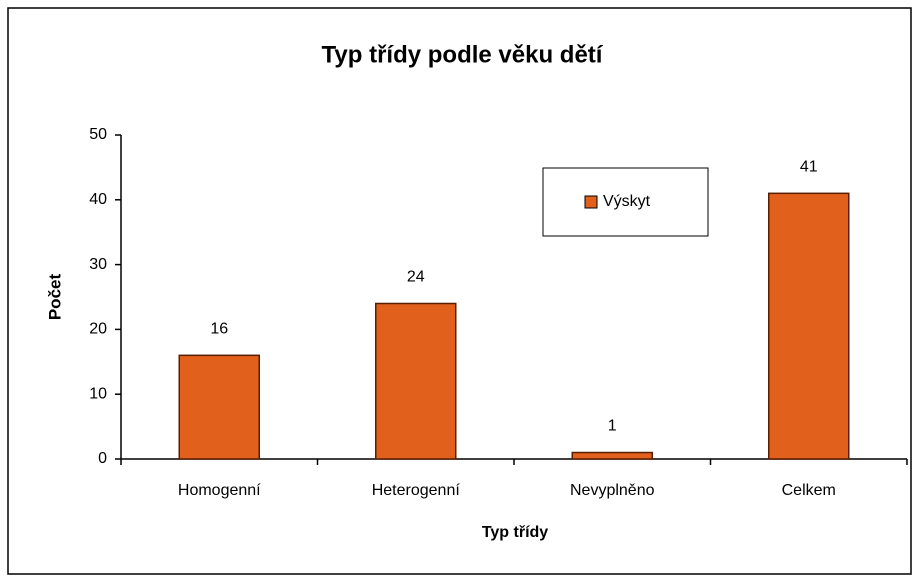 This screenshot has width=917, height=575. What do you see at coordinates (416, 277) in the screenshot?
I see `data-label: 24` at bounding box center [416, 277].